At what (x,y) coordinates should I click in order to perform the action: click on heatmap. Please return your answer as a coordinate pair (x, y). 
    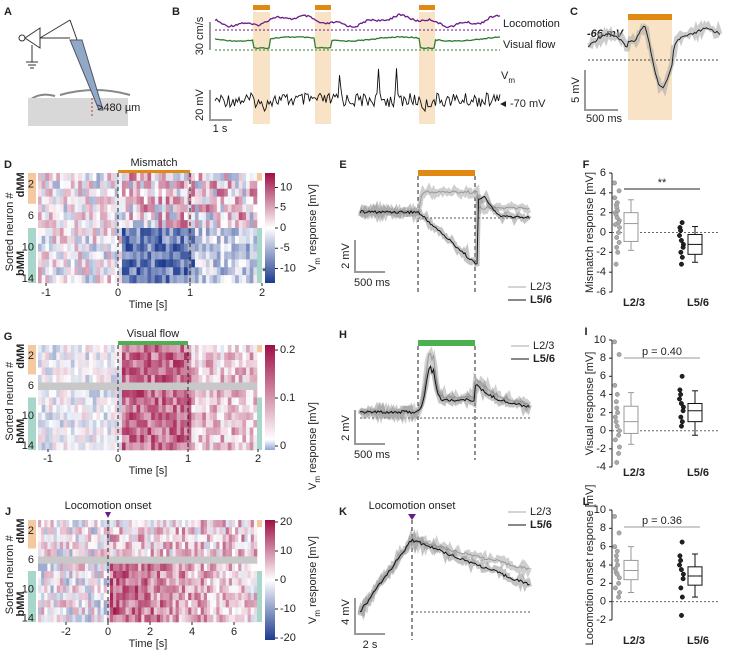
    Looking at the image, I should click on (148, 398).